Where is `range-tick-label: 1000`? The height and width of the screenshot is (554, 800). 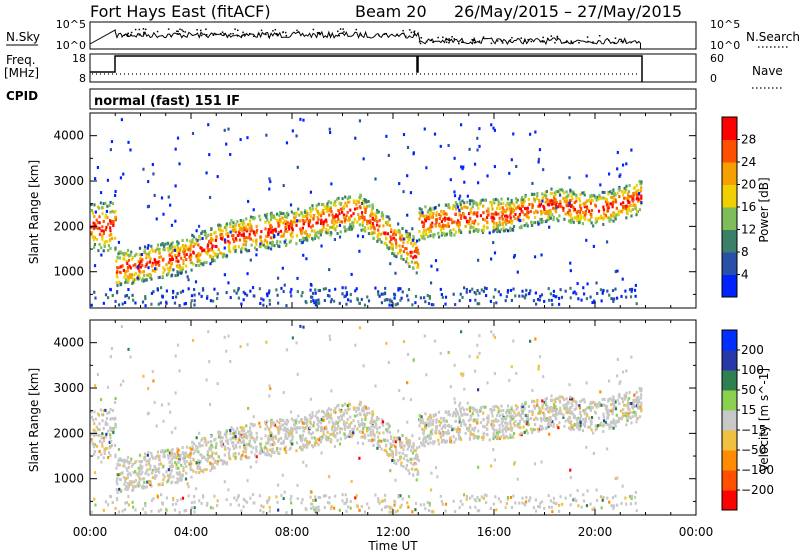
range-tick-label: 1000 is located at coordinates (68, 272).